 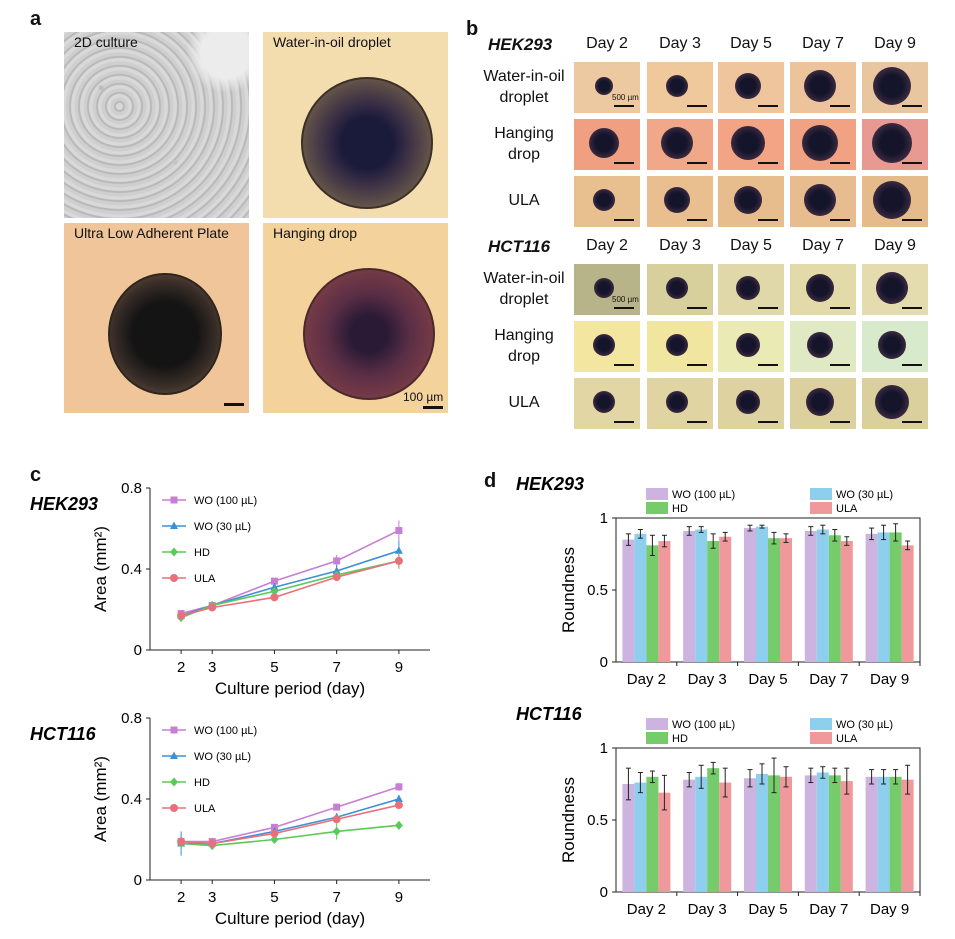 What do you see at coordinates (100, 799) in the screenshot?
I see `y-axis-label: Area (mm²)` at bounding box center [100, 799].